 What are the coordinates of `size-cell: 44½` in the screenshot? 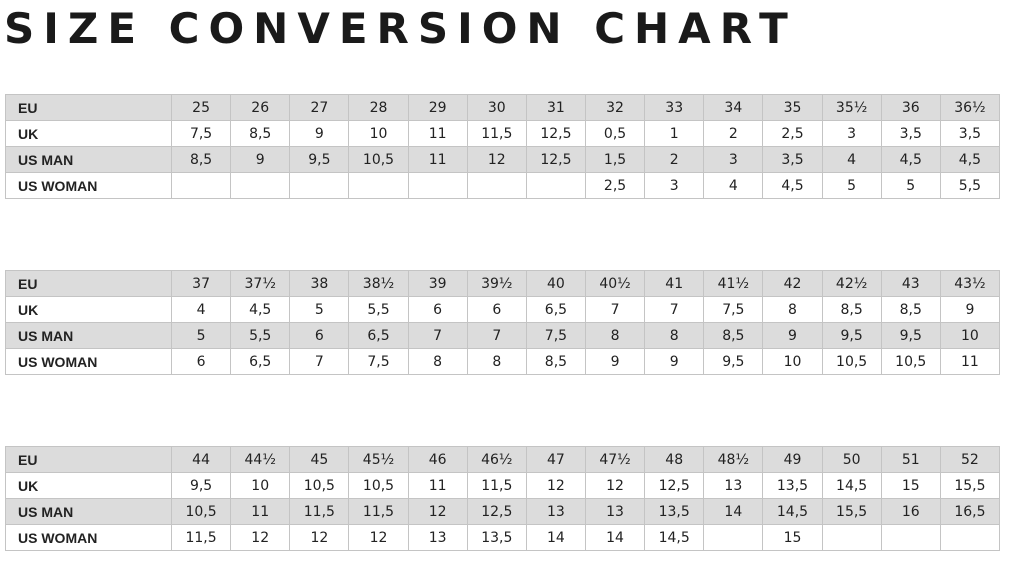 It's located at (260, 459).